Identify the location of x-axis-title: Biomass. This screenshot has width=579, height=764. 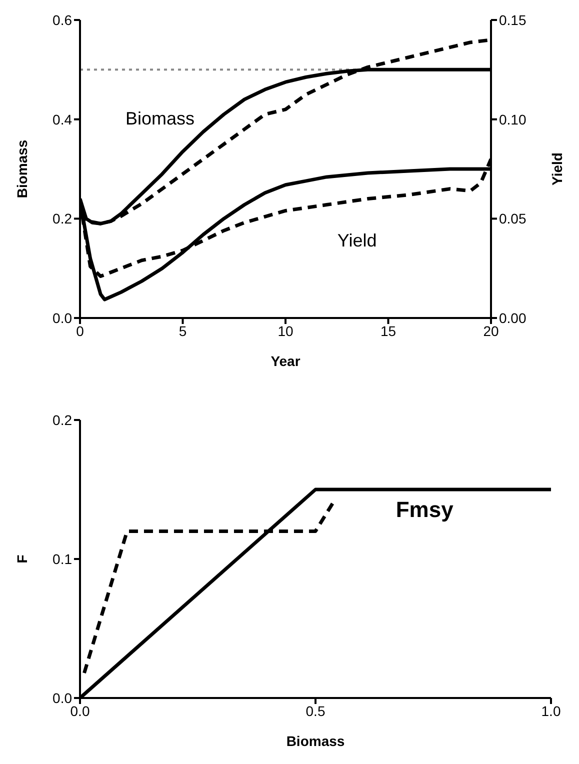
(315, 741).